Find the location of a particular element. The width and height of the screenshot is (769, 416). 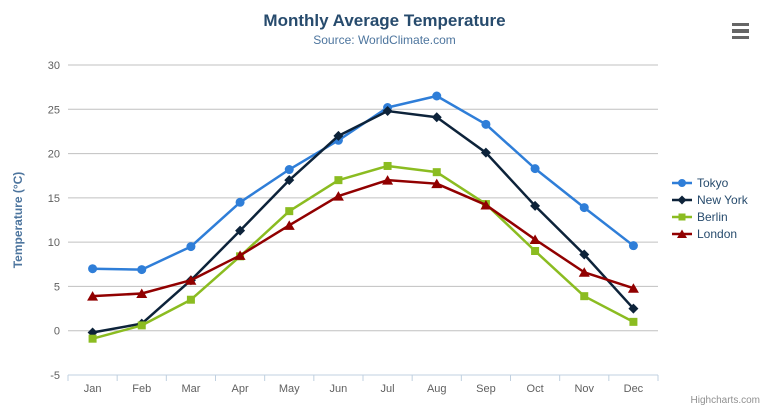

credits-link: Highcharts.com is located at coordinates (725, 400).